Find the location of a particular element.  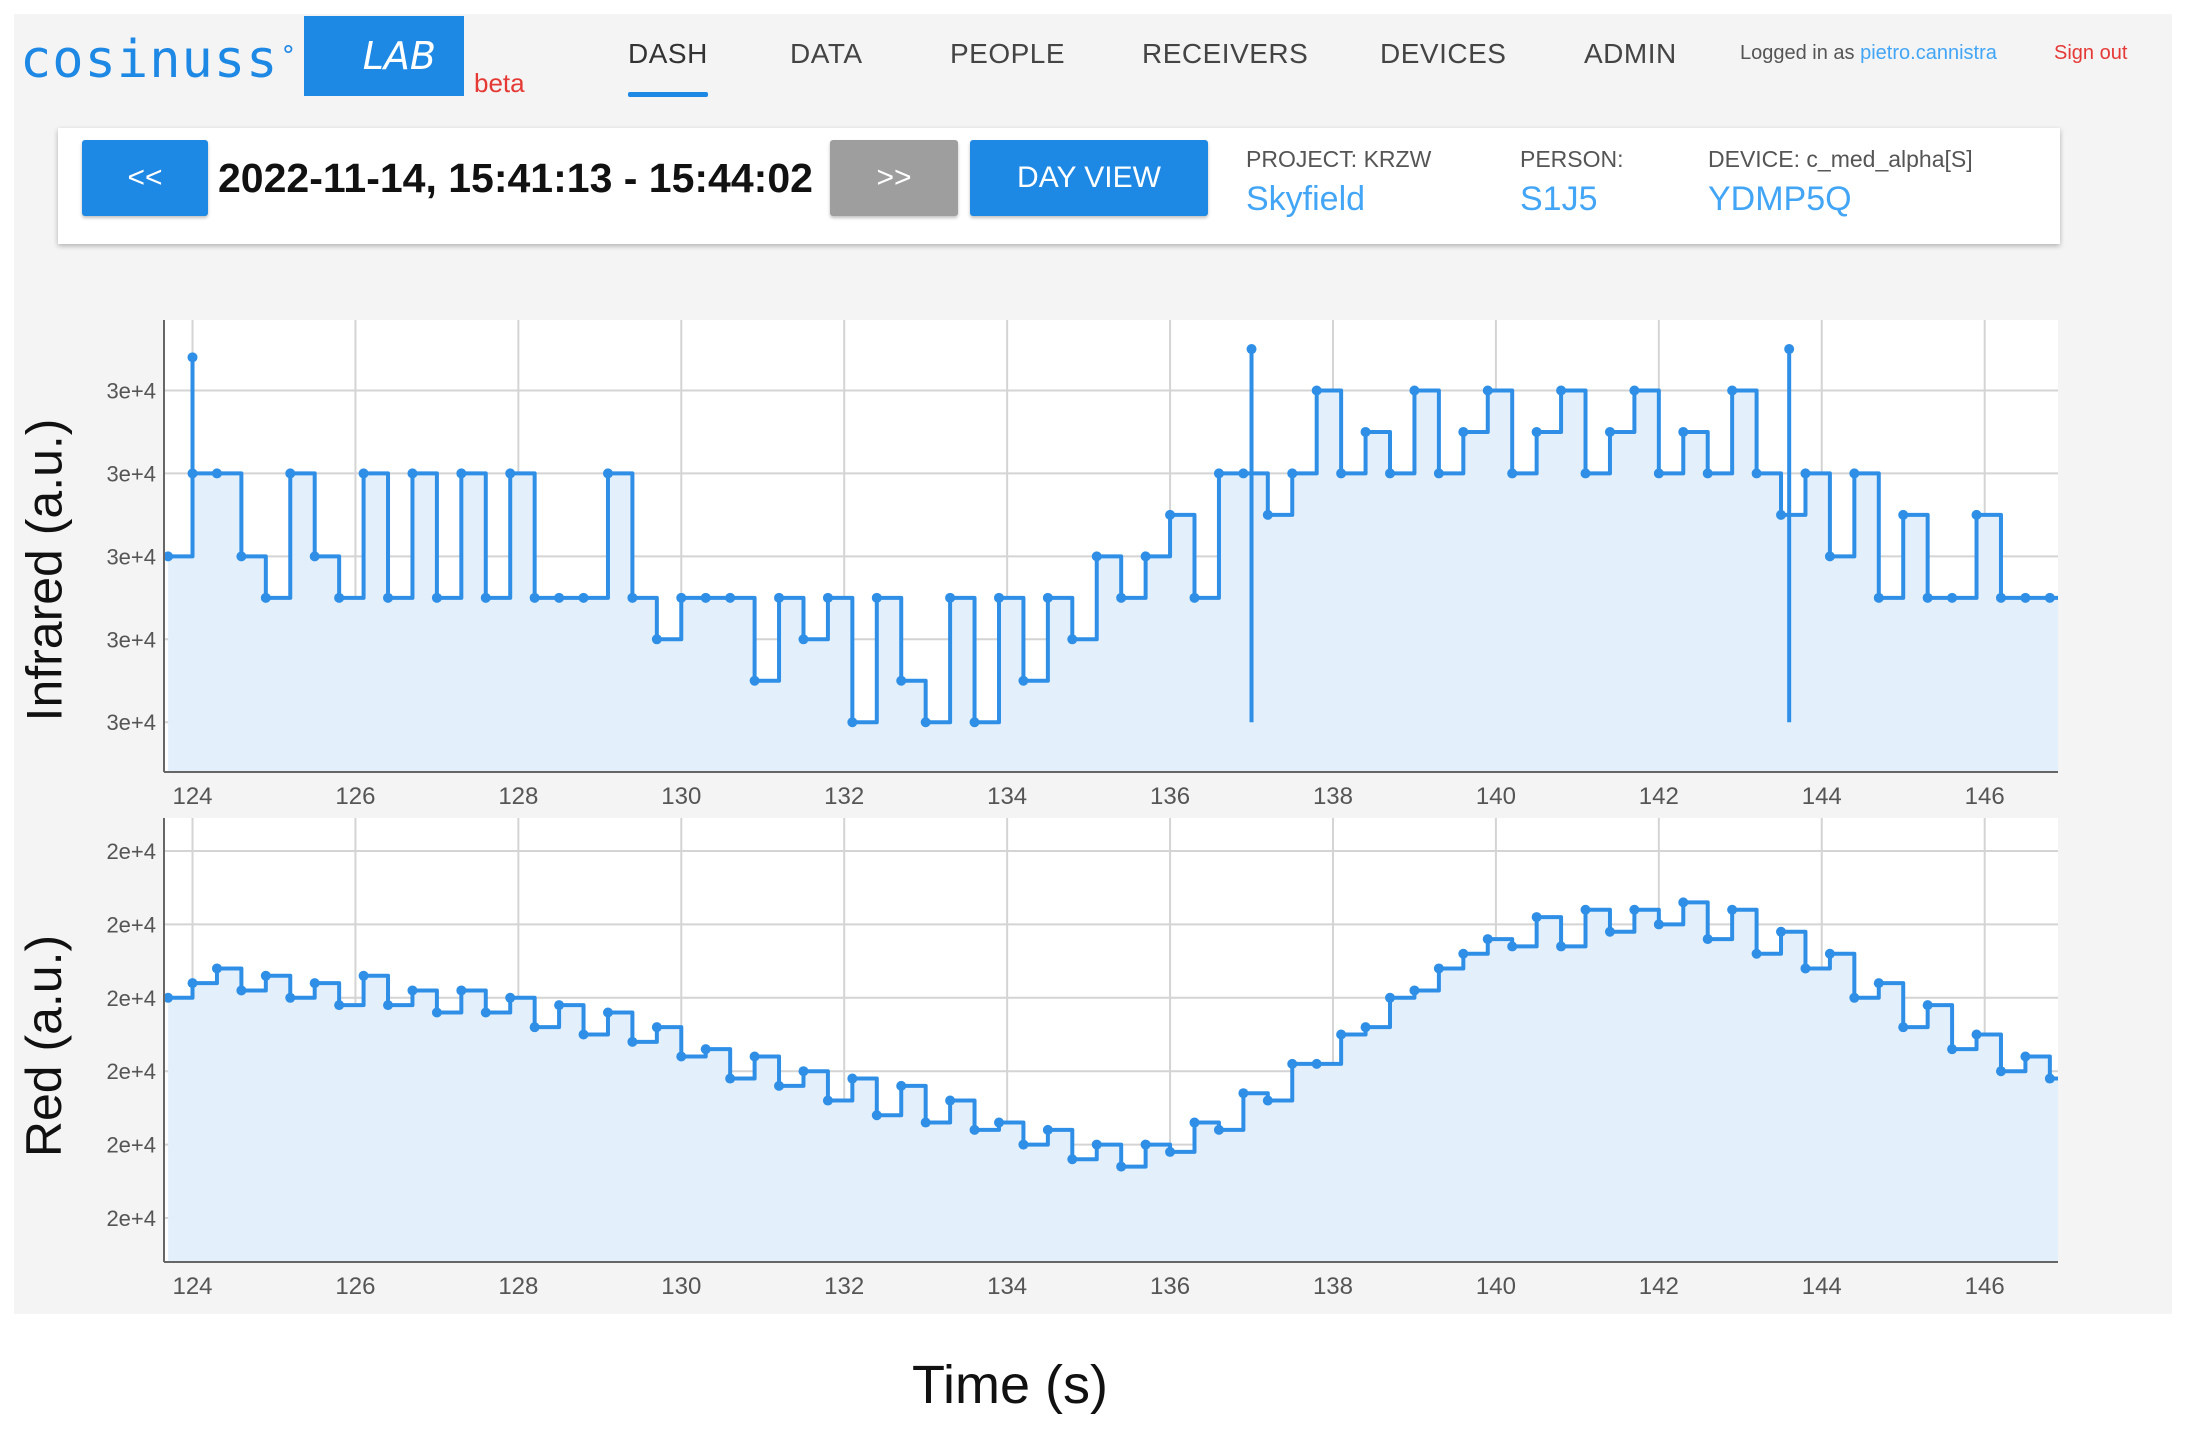

device-value: YDMP5Q is located at coordinates (1780, 199).